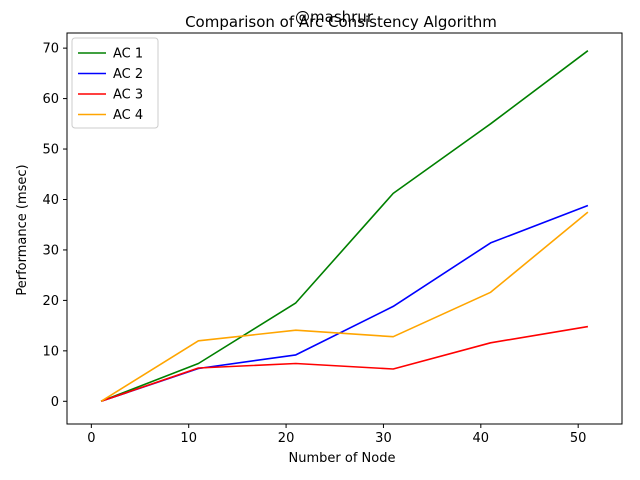  I want to click on y-axis-label: Performance (msec), so click(22, 229).